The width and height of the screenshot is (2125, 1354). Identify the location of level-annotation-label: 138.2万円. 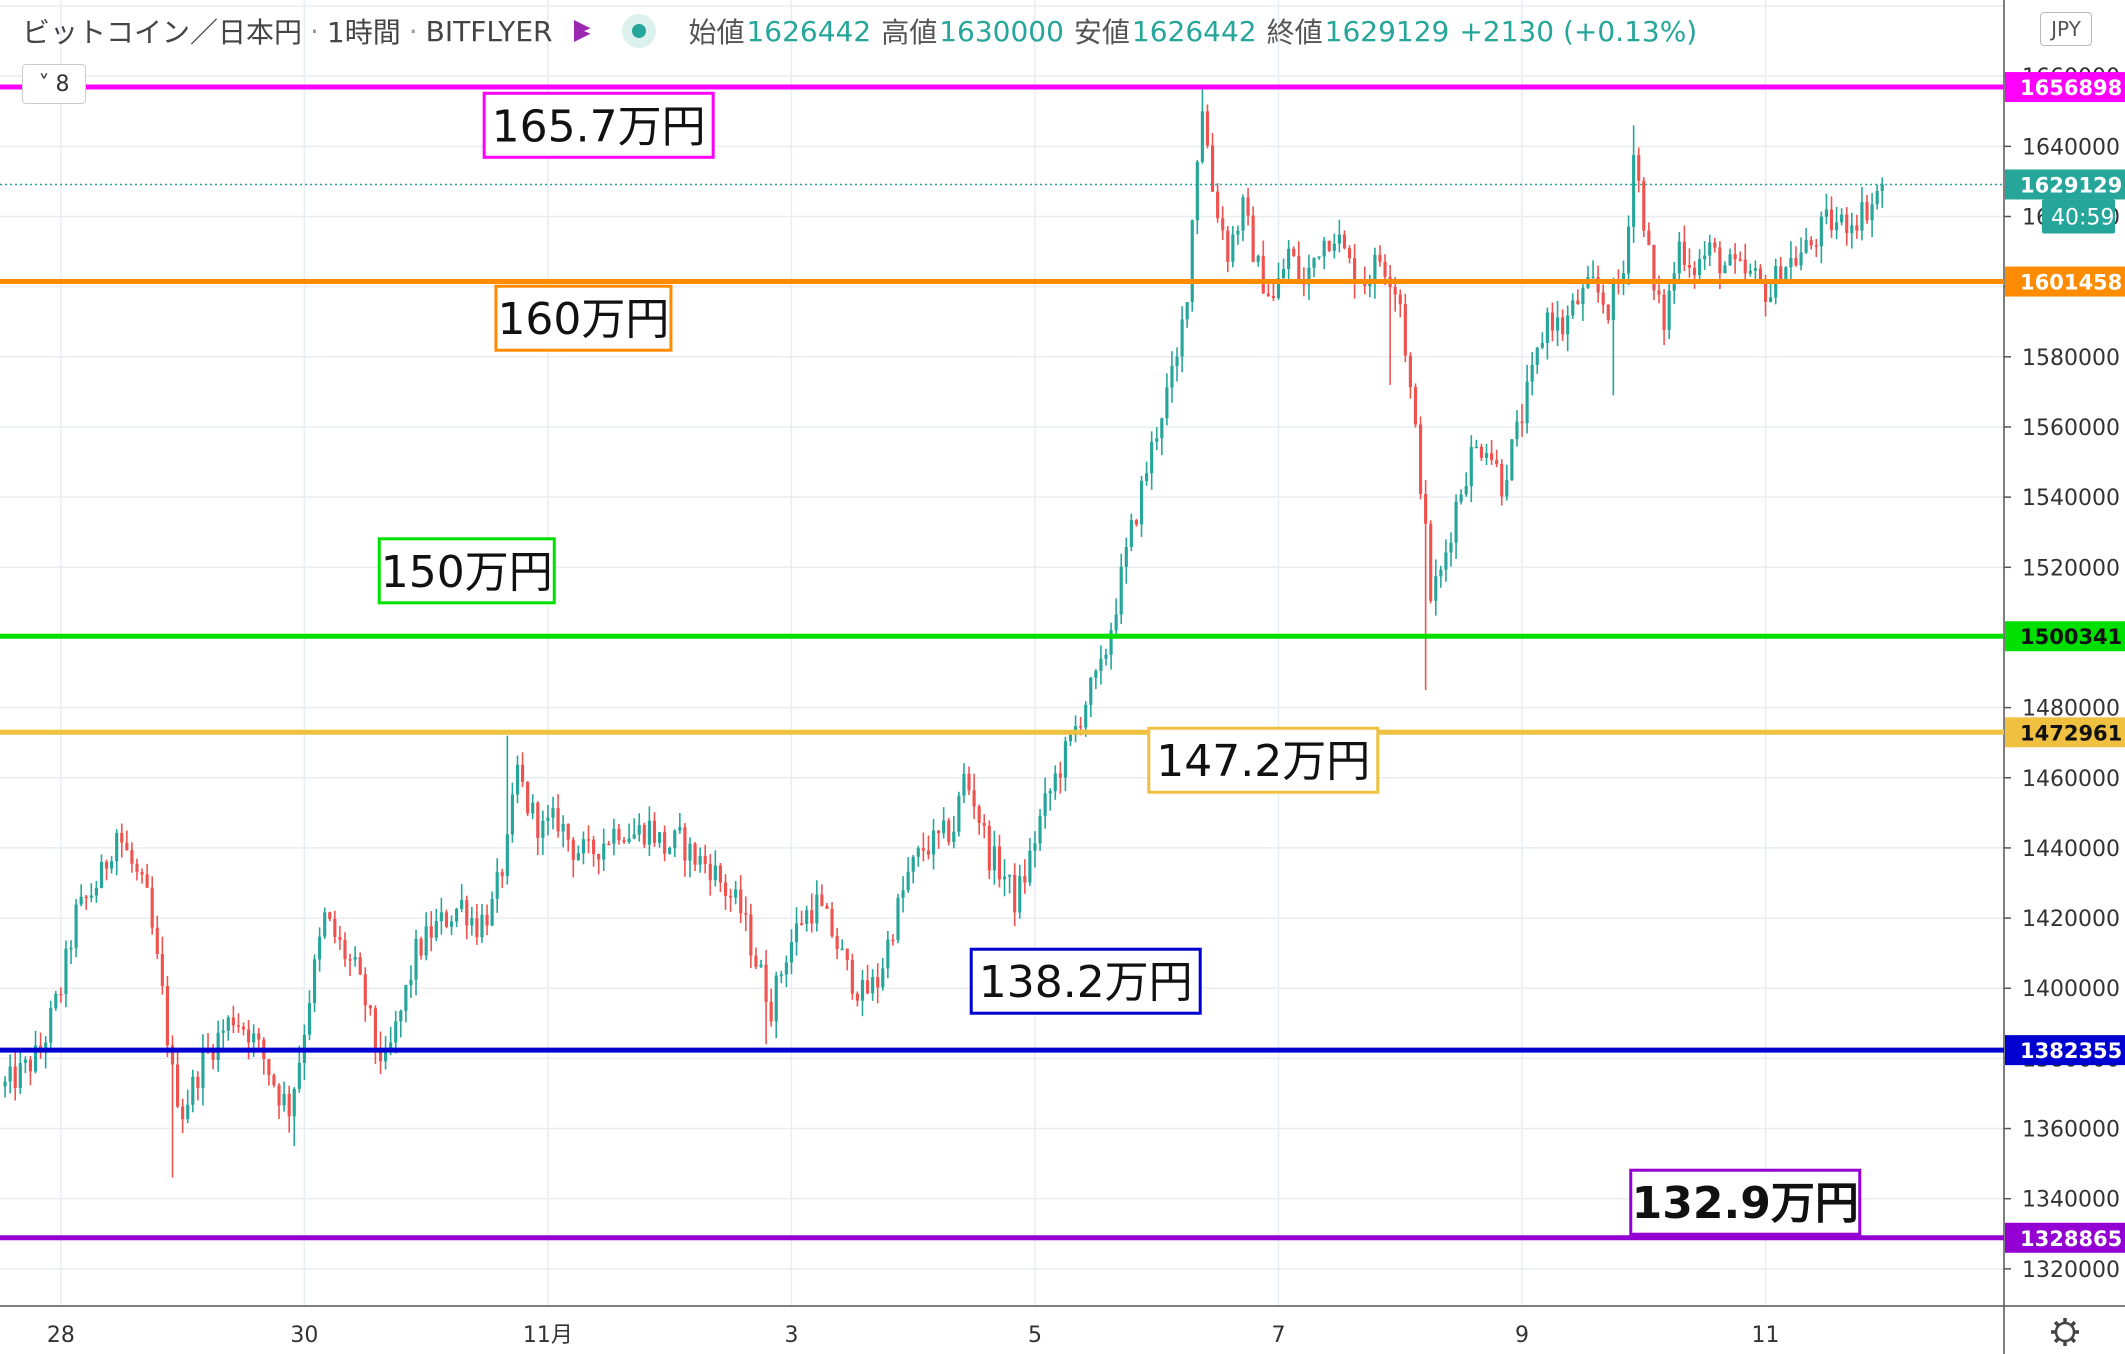
(1086, 982).